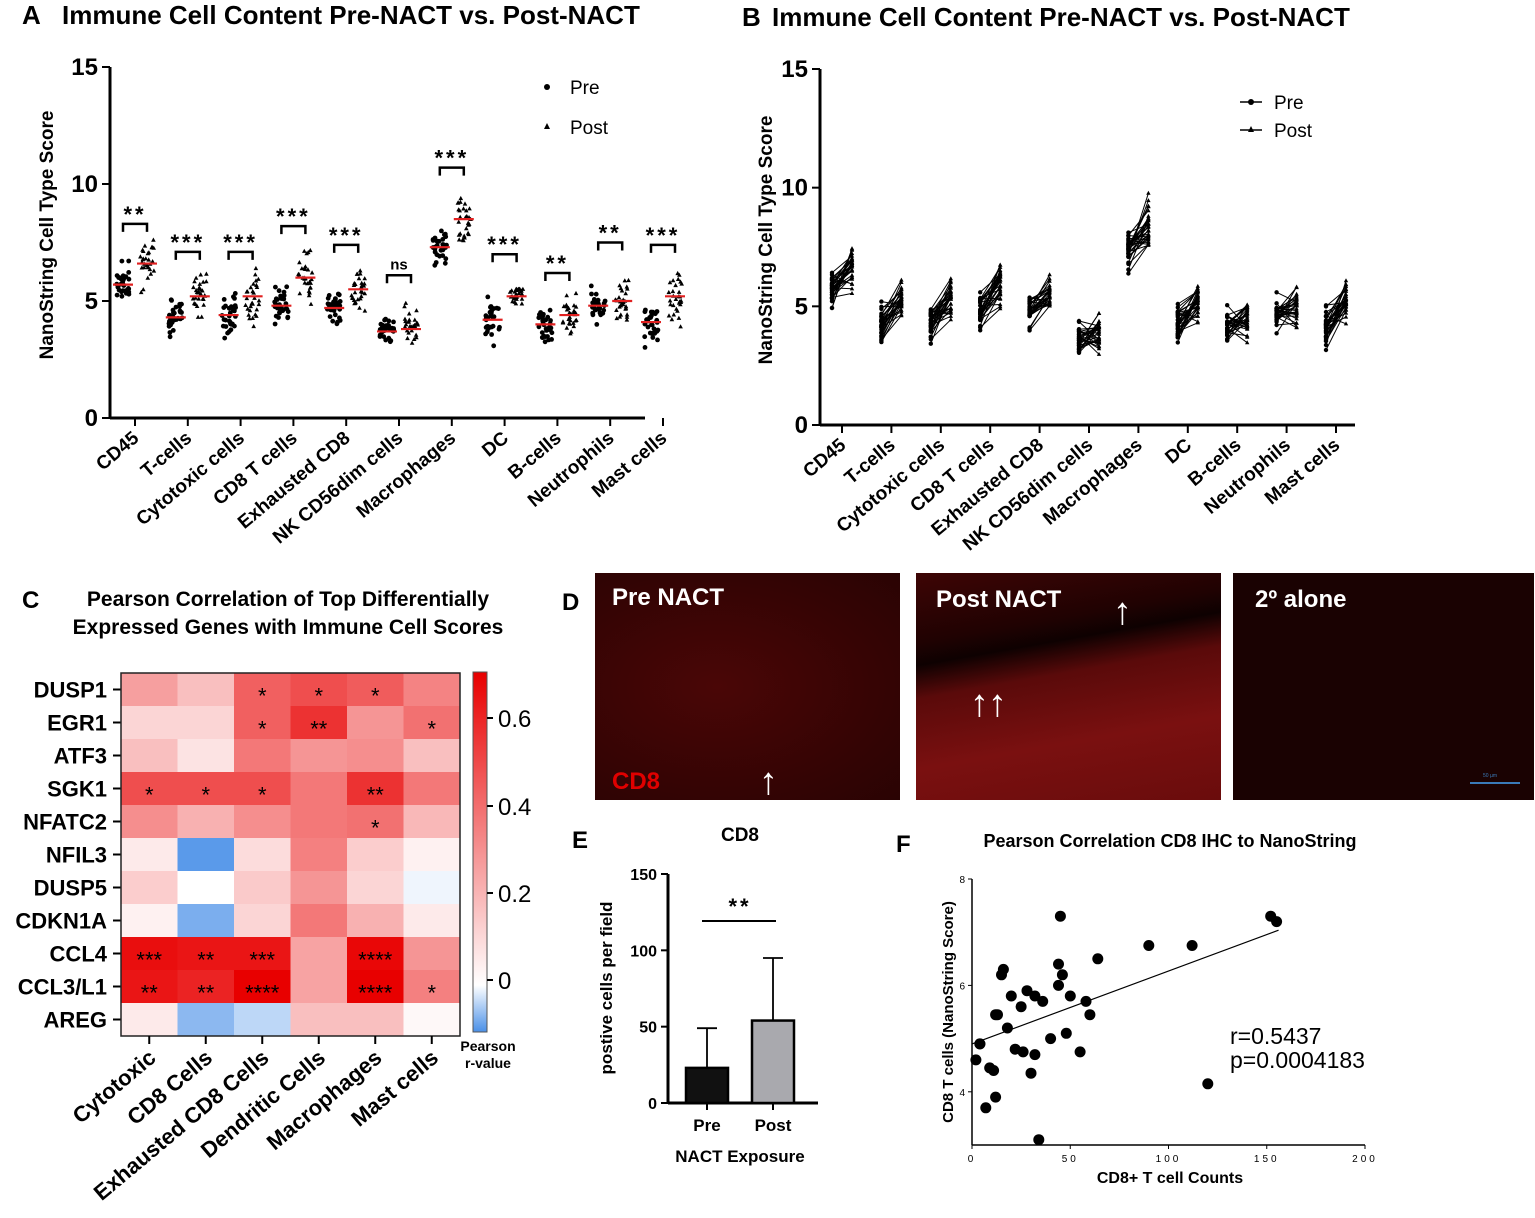 The height and width of the screenshot is (1218, 1535). Describe the element at coordinates (766, 240) in the screenshot. I see `panel-b-ylabel: NanoString Cell Type Score` at that location.